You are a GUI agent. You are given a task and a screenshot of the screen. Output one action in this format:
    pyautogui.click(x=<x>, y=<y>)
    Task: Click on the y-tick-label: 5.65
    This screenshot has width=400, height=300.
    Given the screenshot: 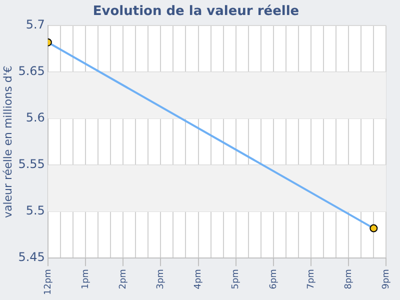 What is the action you would take?
    pyautogui.click(x=31, y=71)
    